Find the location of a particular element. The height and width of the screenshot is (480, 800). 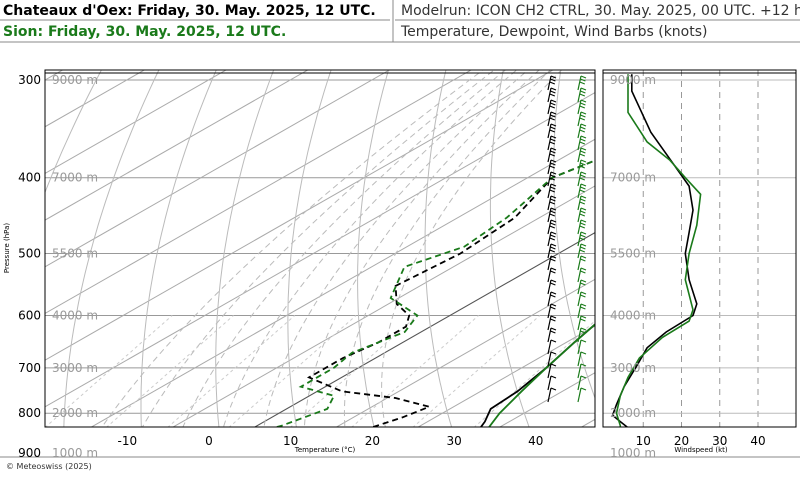

wind-altitude-label: 7000 m is located at coordinates (633, 178).